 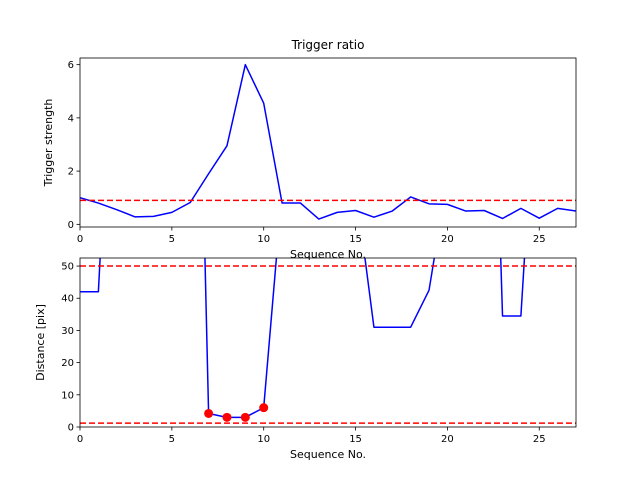 What do you see at coordinates (67, 363) in the screenshot?
I see `y-tick-label: 20` at bounding box center [67, 363].